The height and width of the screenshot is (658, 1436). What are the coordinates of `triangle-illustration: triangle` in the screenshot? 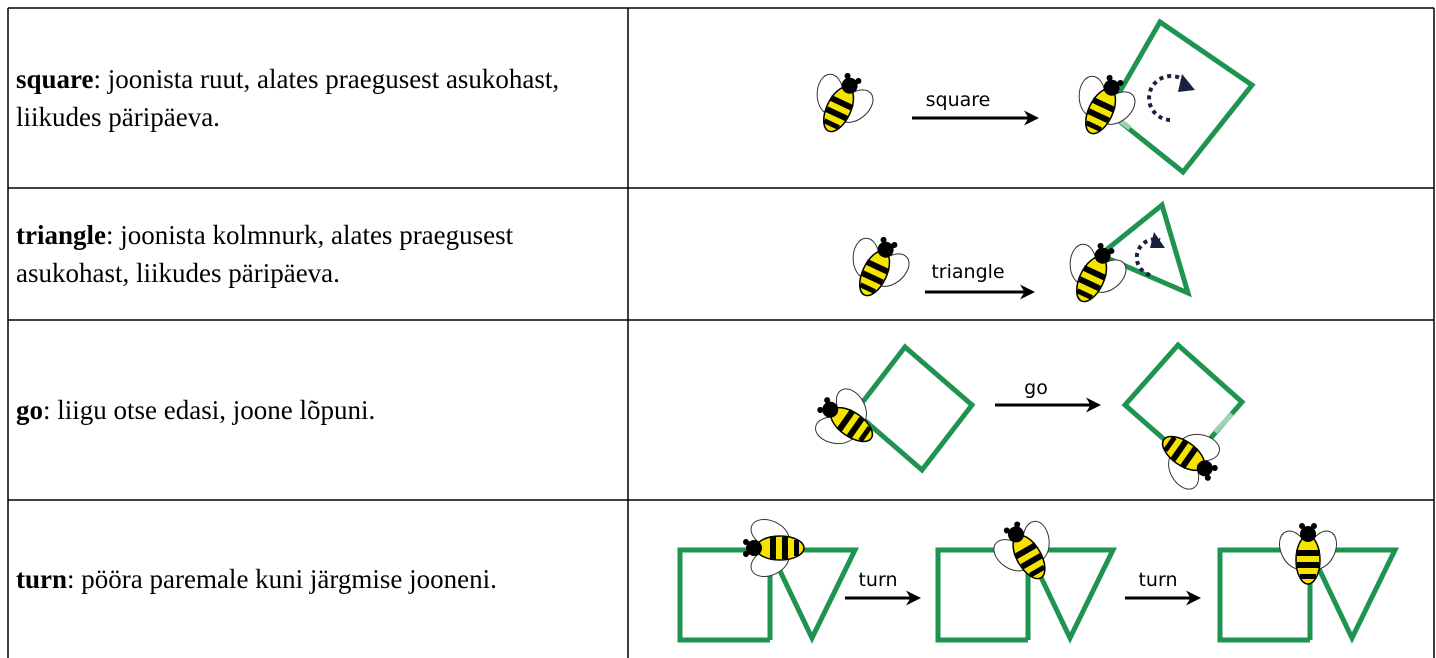 It's located at (1012, 258).